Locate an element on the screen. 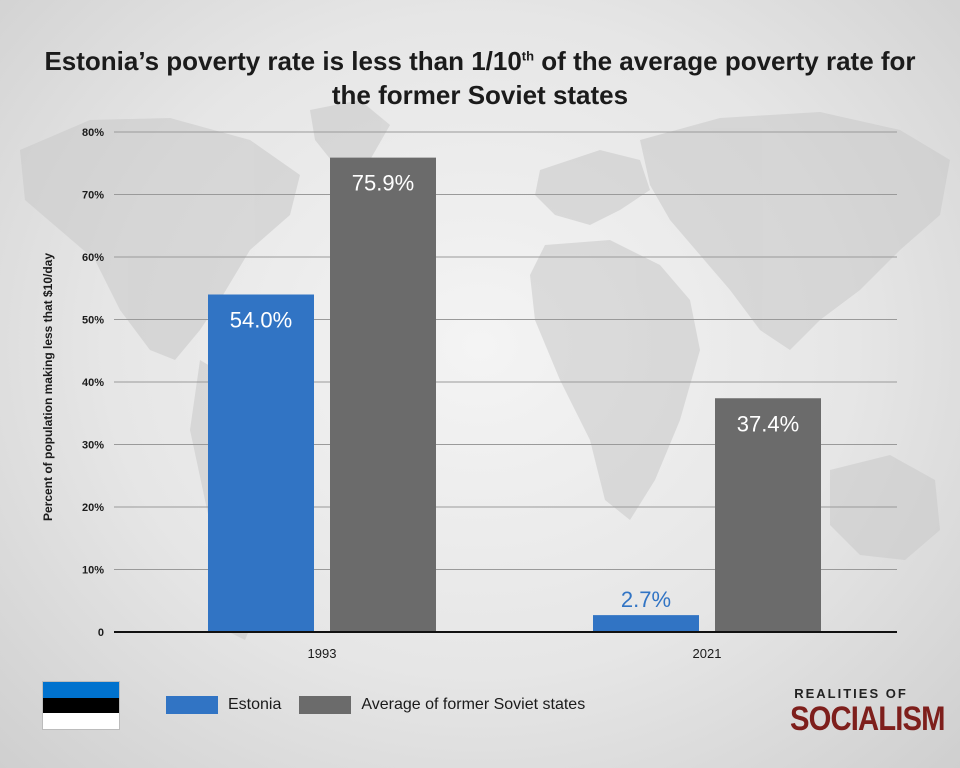  y-tick-label-60: 60% is located at coordinates (93, 258).